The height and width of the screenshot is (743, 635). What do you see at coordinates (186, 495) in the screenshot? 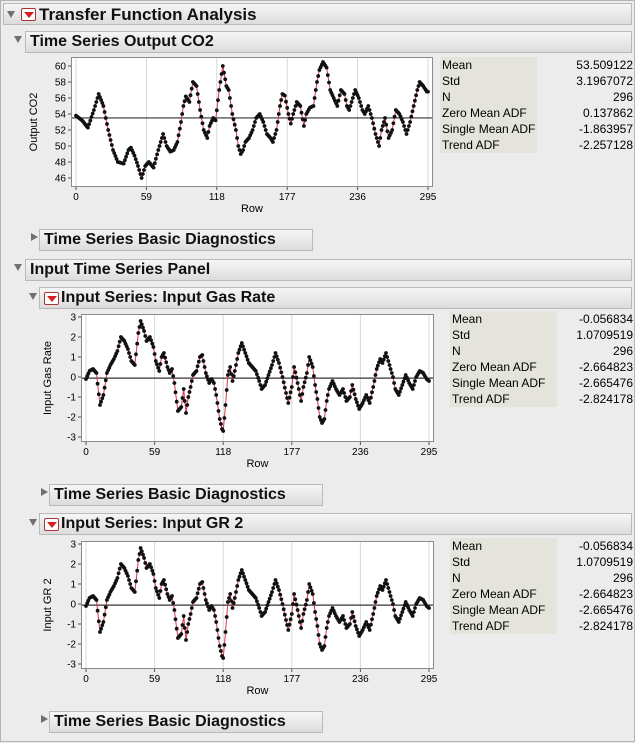
I see `input-series-1-diagnostics-header: Time Series Basic Diagnostics` at bounding box center [186, 495].